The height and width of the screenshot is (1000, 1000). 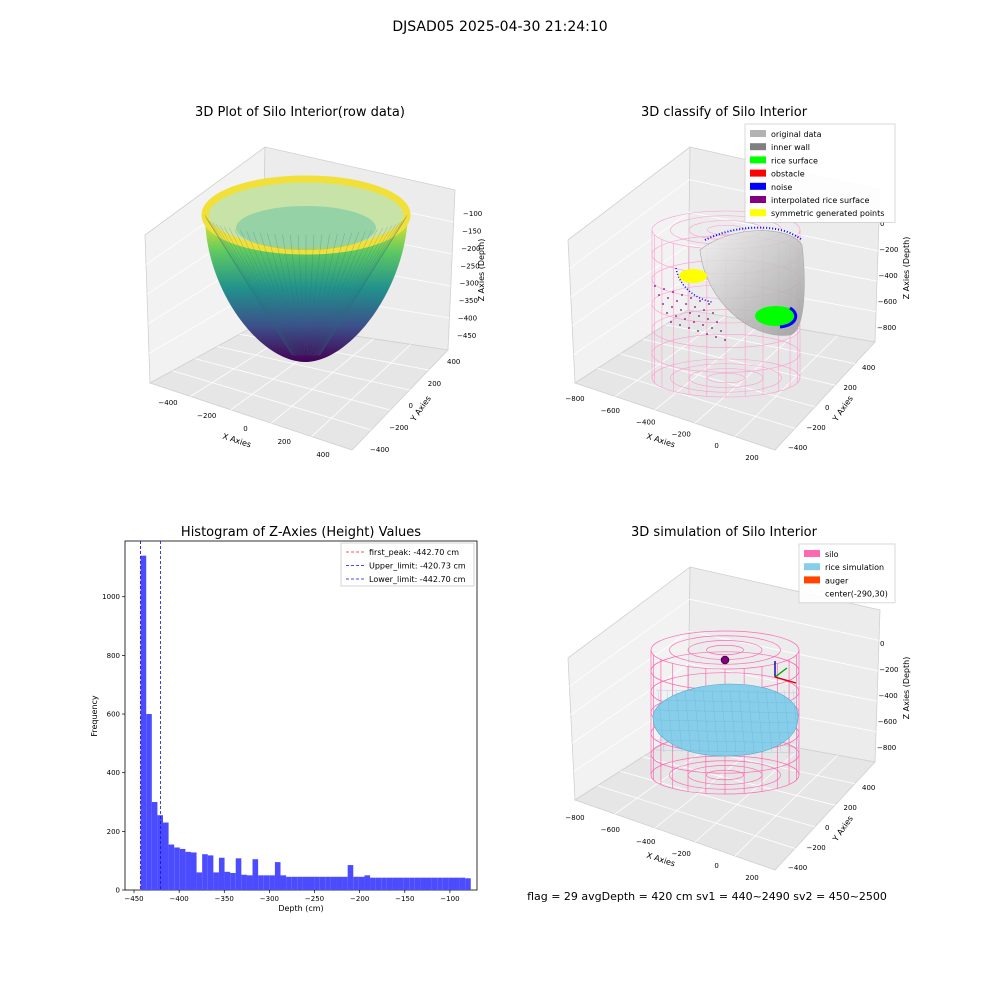 I want to click on x-tick-label: −150, so click(x=404, y=899).